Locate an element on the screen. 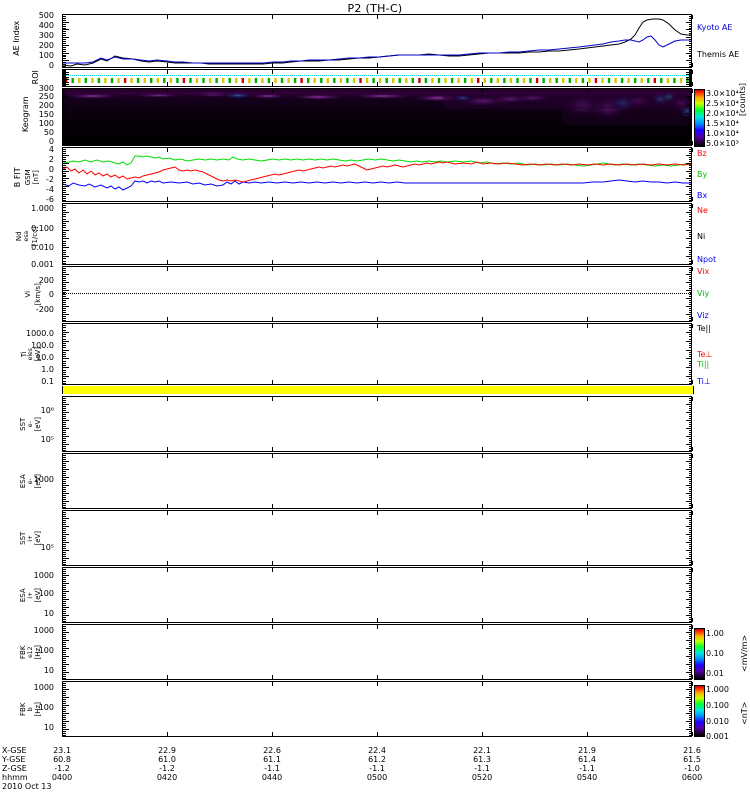  legend-viy: Viy is located at coordinates (703, 293).